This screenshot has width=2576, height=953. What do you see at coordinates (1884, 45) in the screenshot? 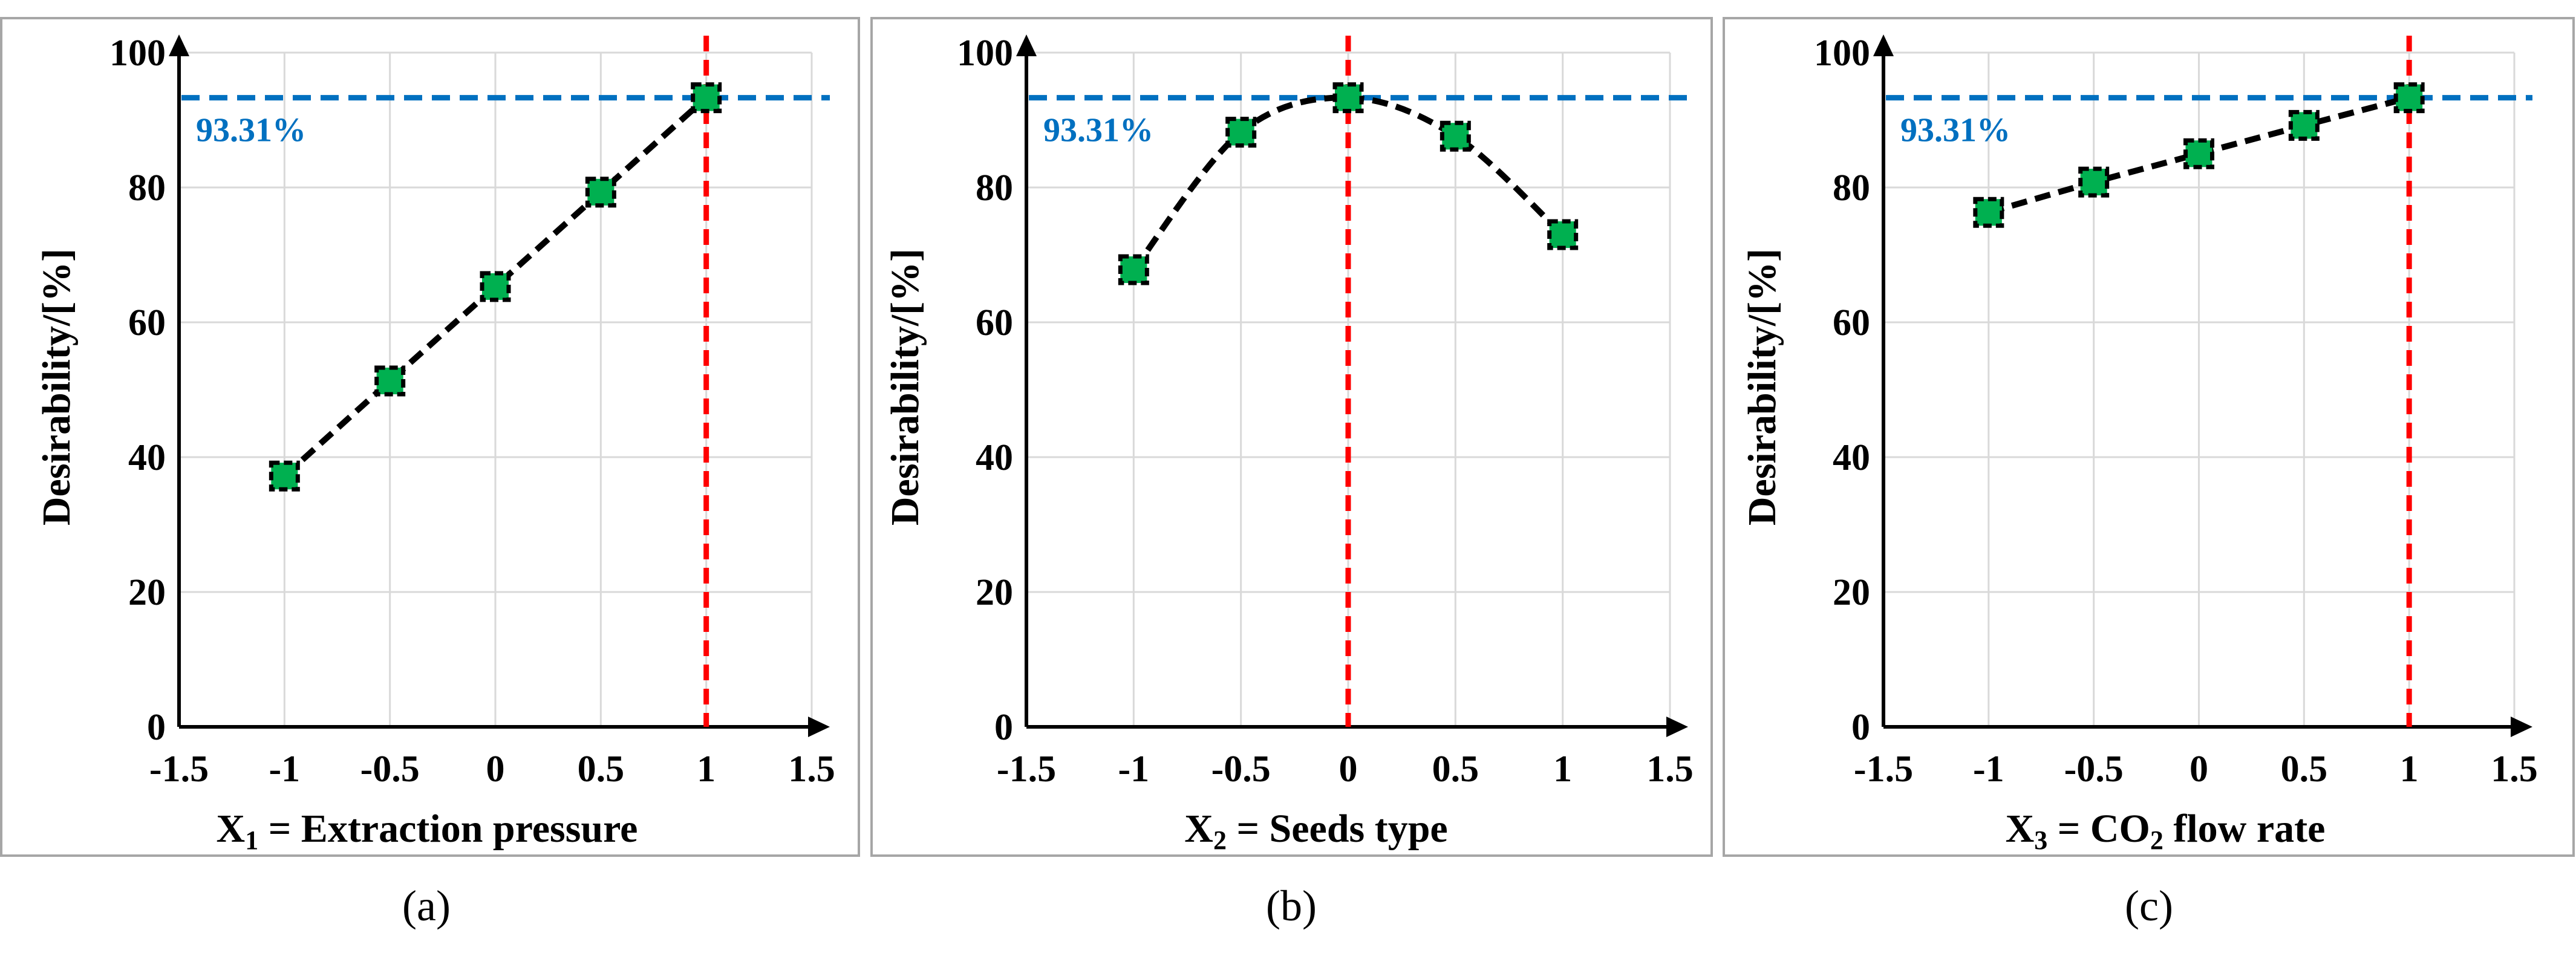
I see `y-axis-arrow-c` at bounding box center [1884, 45].